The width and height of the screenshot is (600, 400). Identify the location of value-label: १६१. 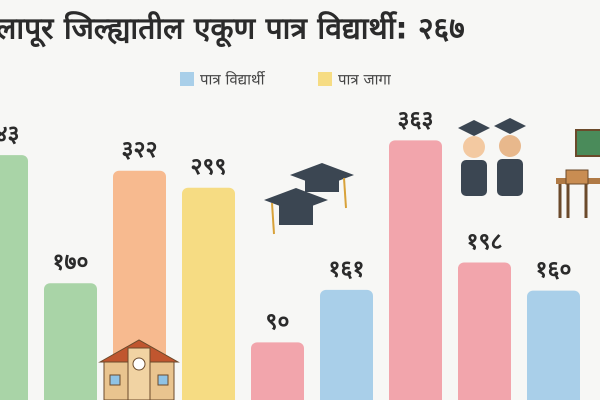
(347, 269).